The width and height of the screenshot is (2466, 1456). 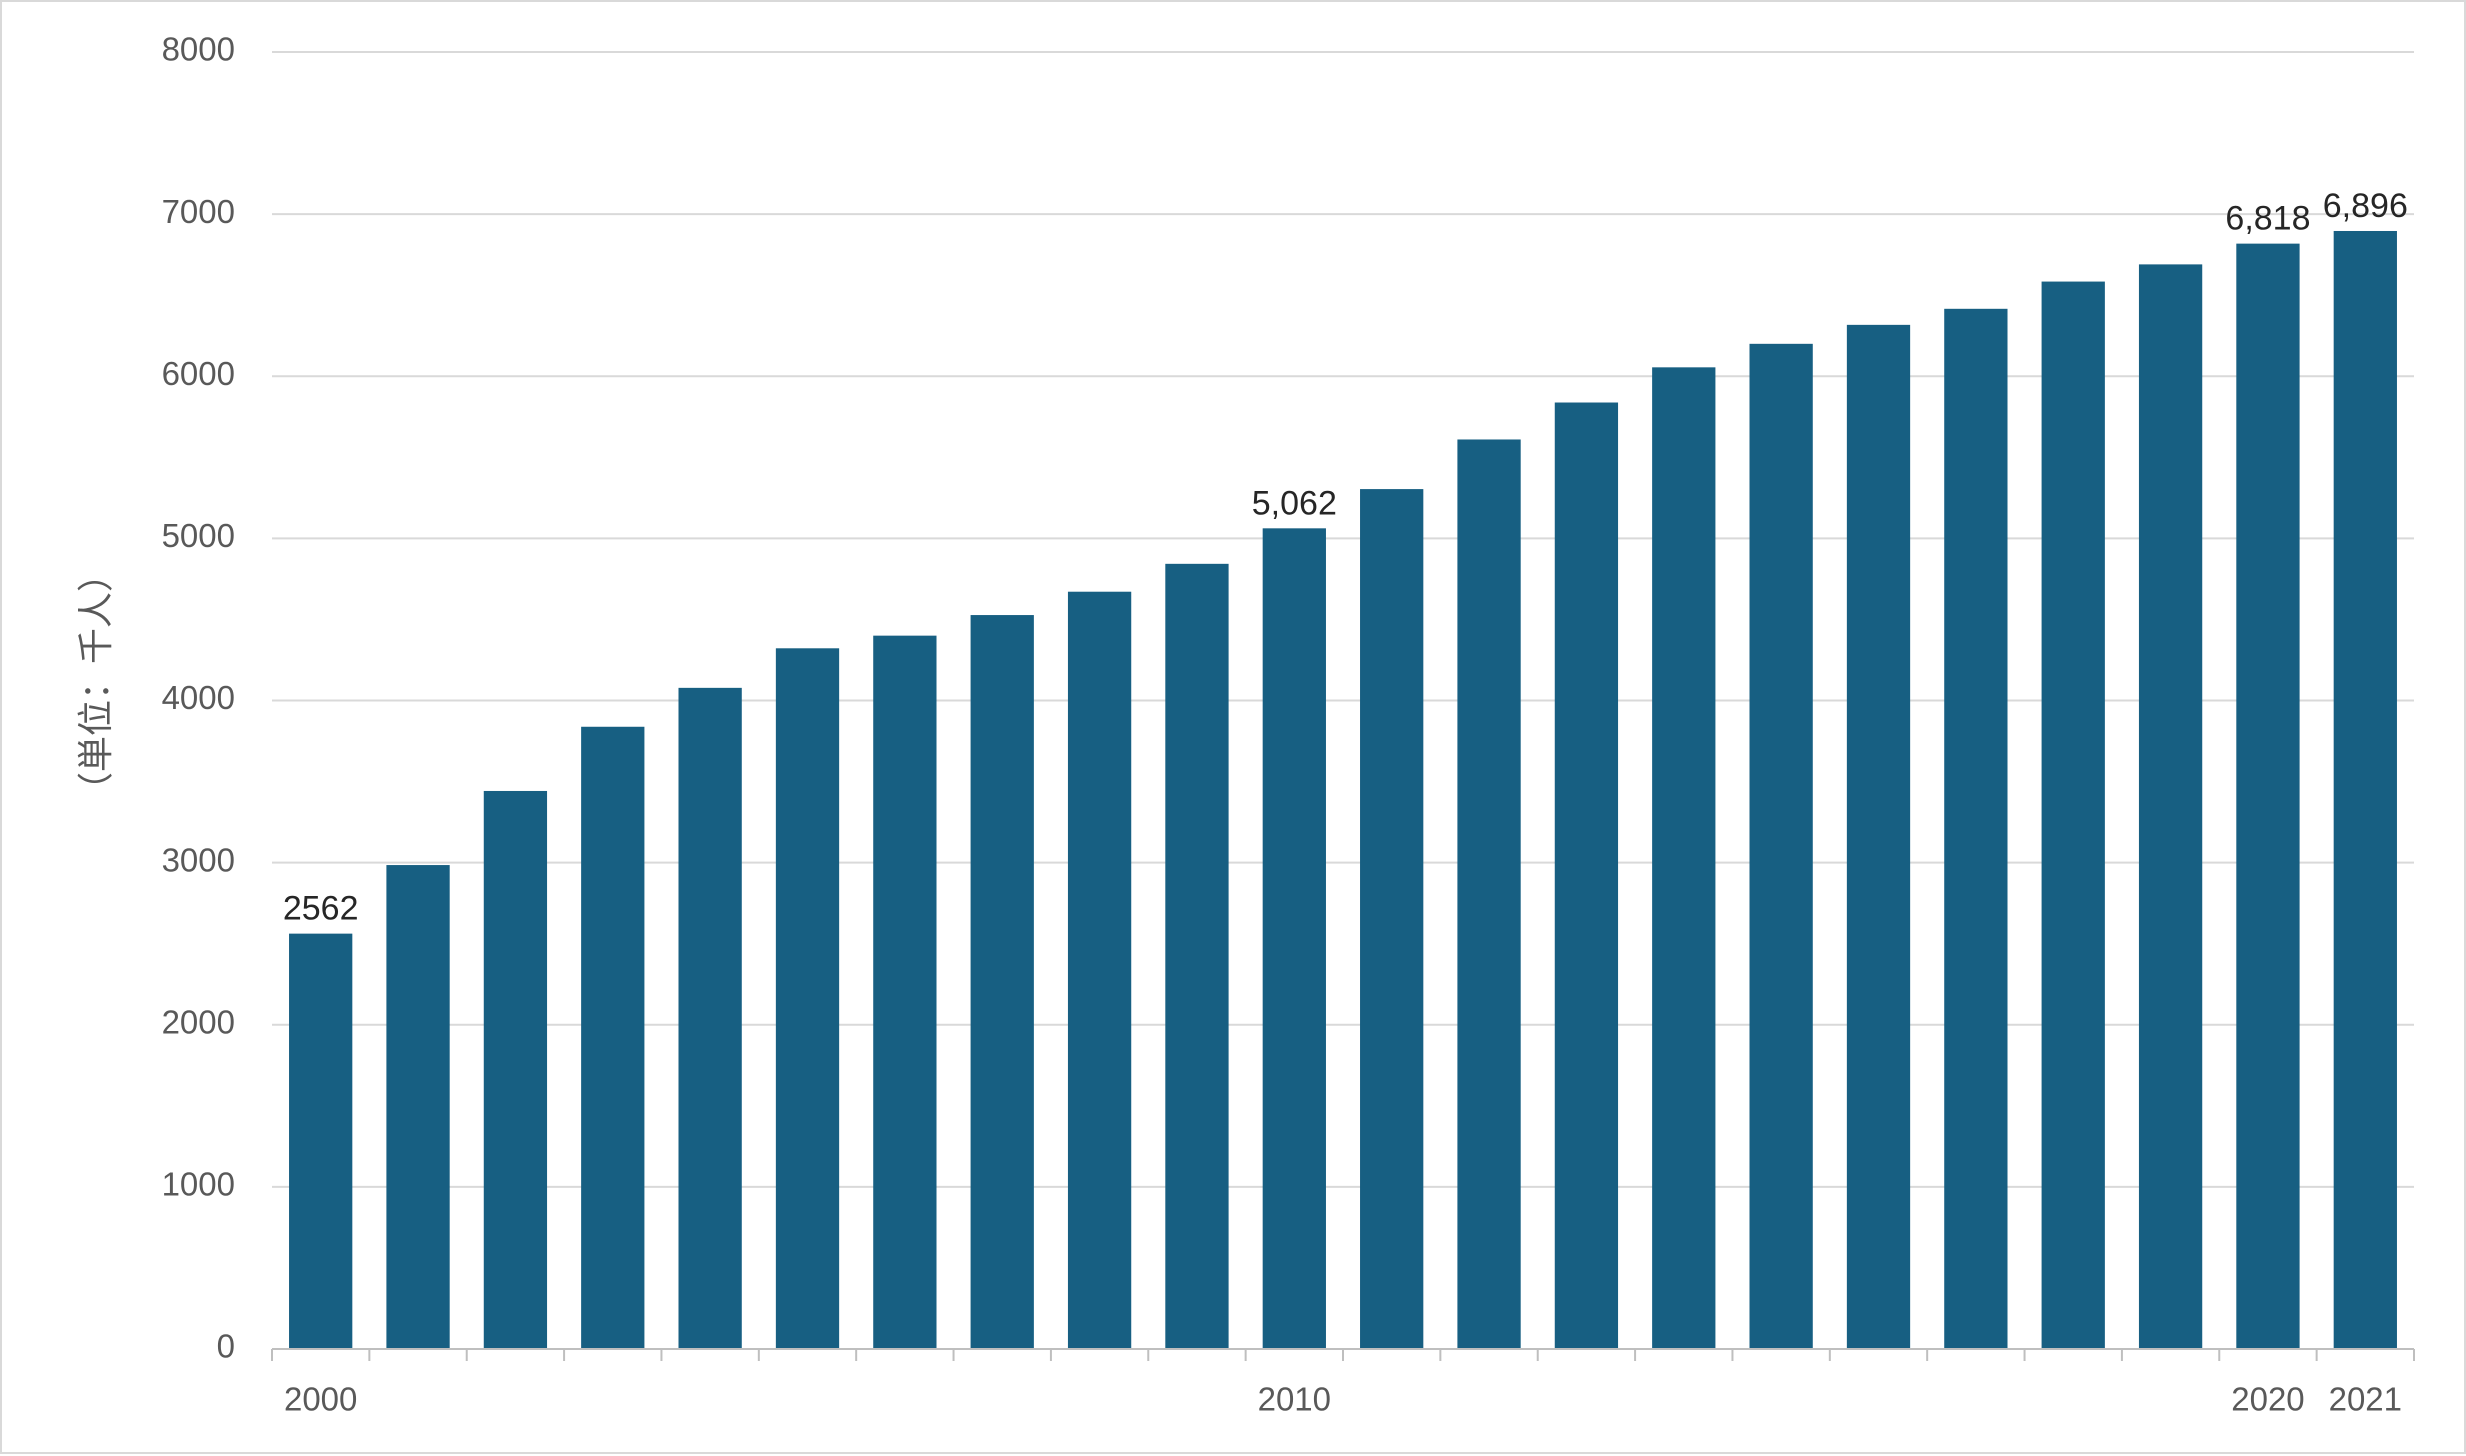 What do you see at coordinates (1343, 1383) in the screenshot?
I see `x-axis: 2000 2010 2020 2021` at bounding box center [1343, 1383].